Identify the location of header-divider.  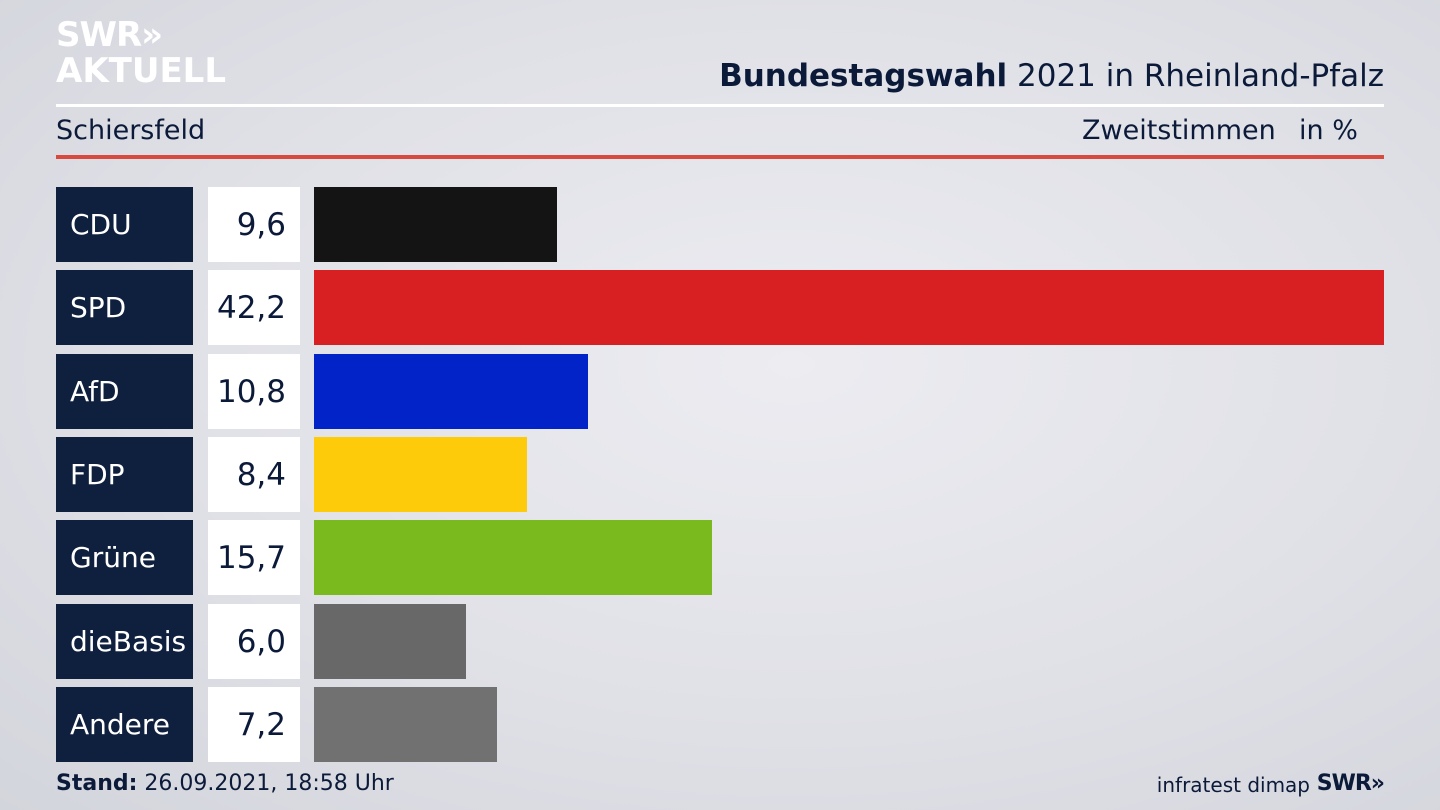
(720, 105).